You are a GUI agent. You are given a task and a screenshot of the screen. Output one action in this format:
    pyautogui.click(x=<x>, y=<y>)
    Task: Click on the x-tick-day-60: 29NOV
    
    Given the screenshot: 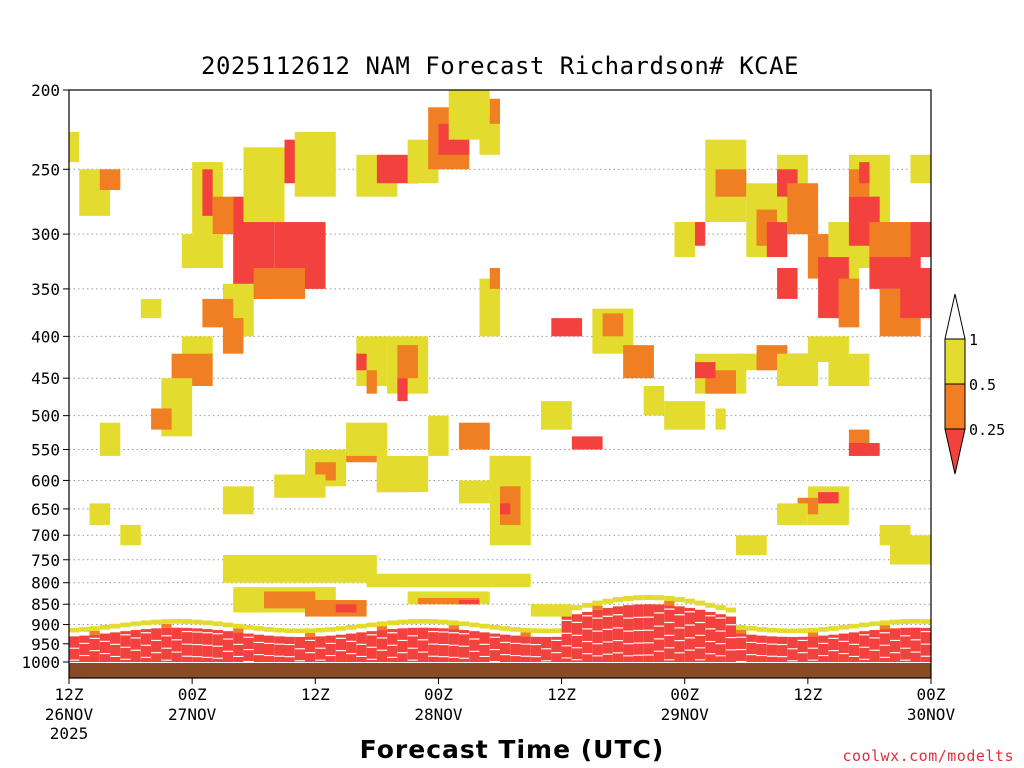 What is the action you would take?
    pyautogui.click(x=685, y=714)
    